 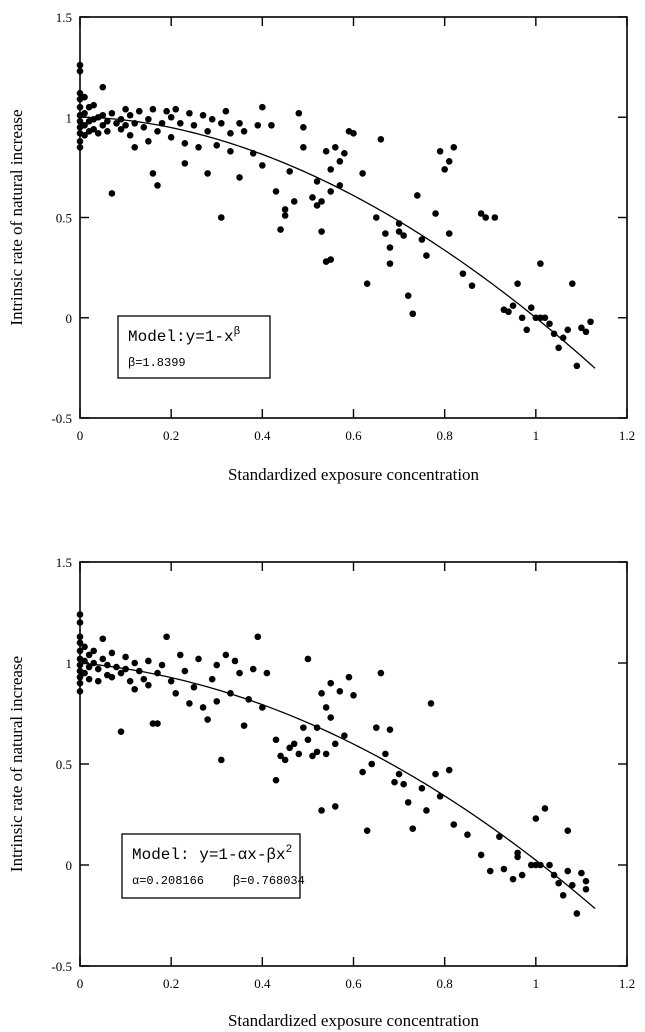 What do you see at coordinates (181, 337) in the screenshot?
I see `model-equation-text: Model:y=1-x` at bounding box center [181, 337].